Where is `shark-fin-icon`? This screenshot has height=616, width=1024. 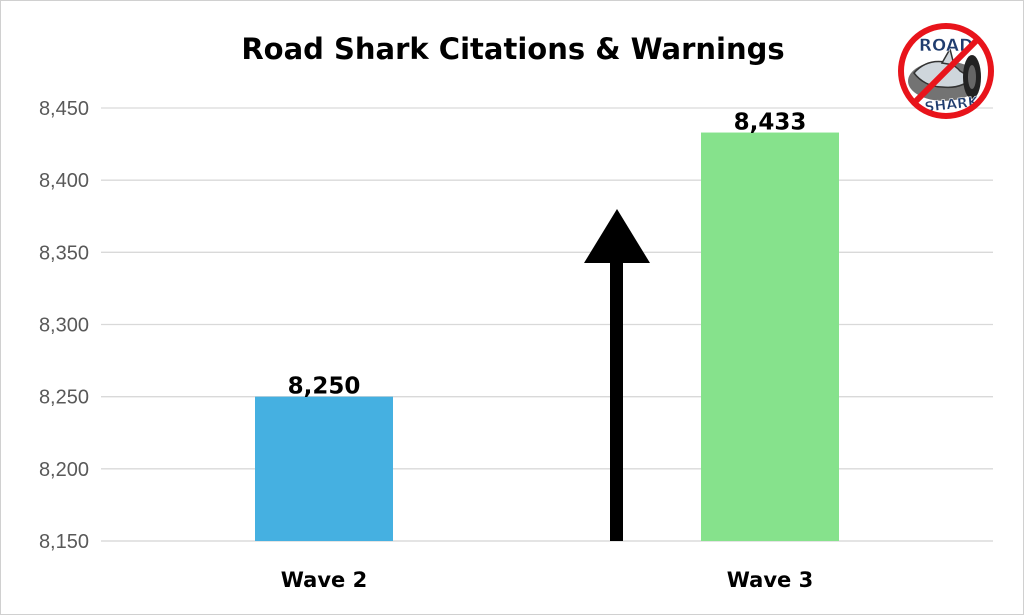 shark-fin-icon is located at coordinates (948, 56).